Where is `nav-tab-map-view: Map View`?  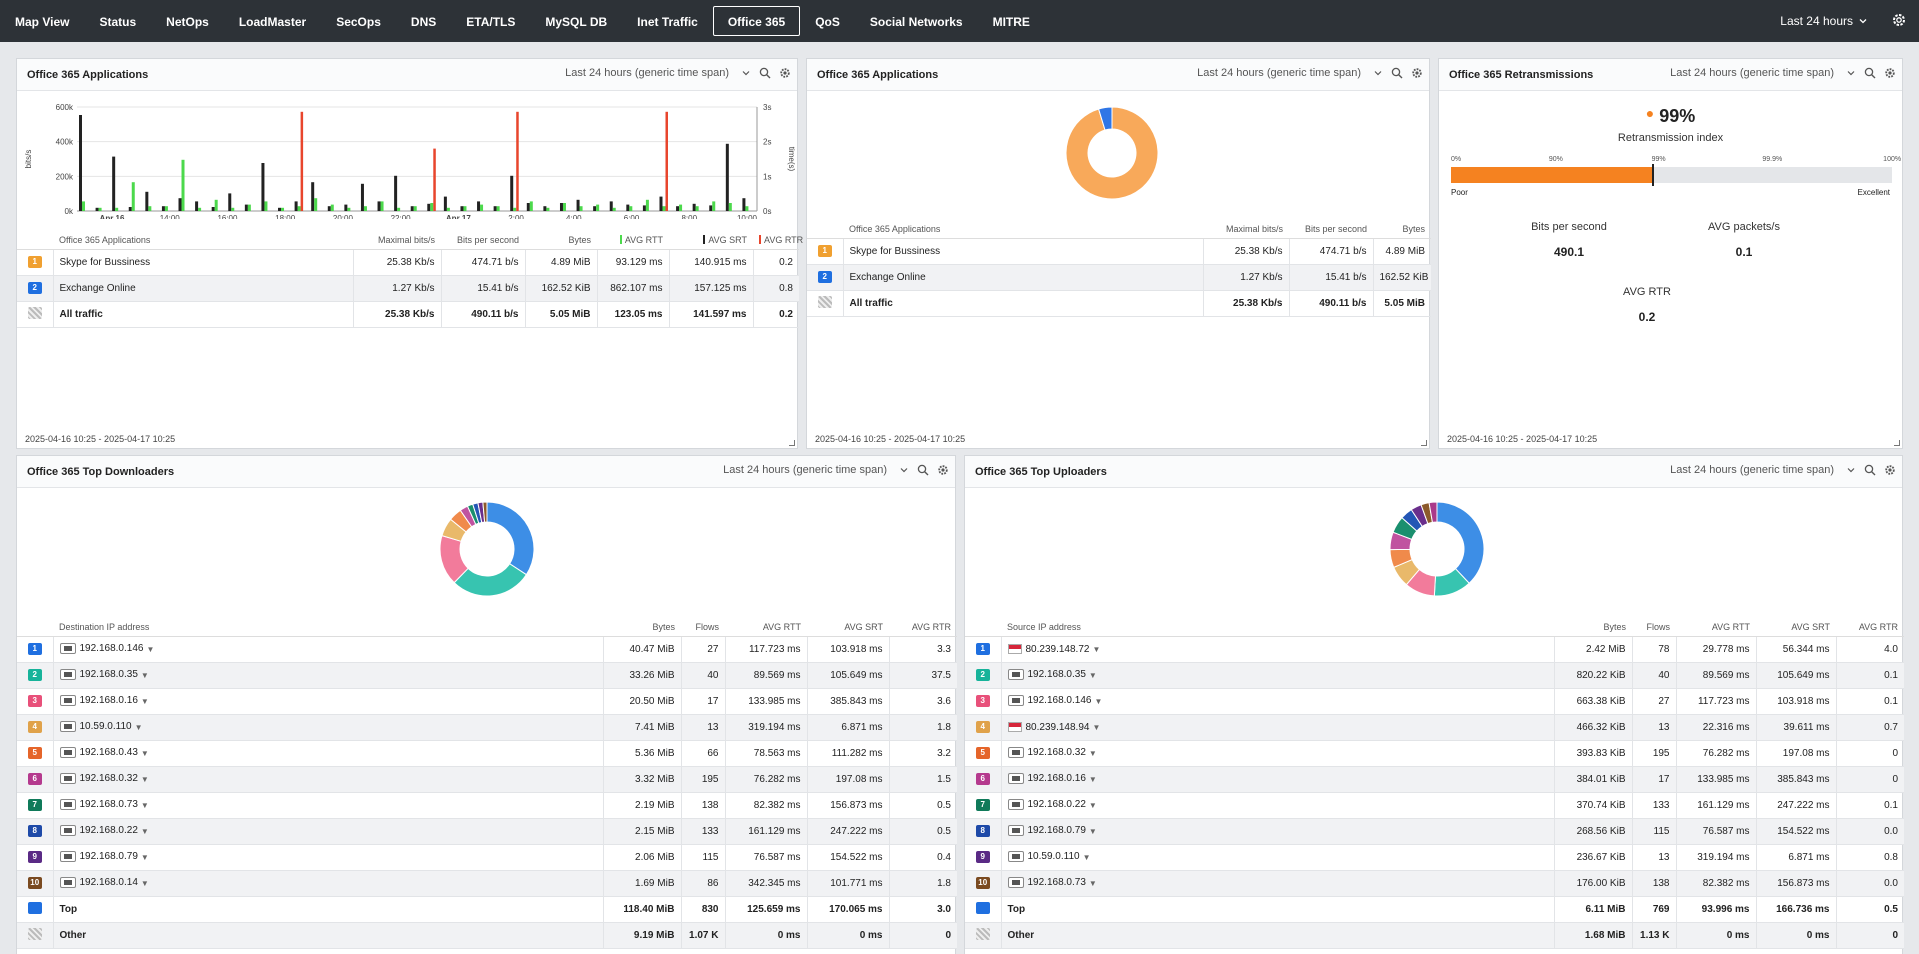 nav-tab-map-view: Map View is located at coordinates (42, 22).